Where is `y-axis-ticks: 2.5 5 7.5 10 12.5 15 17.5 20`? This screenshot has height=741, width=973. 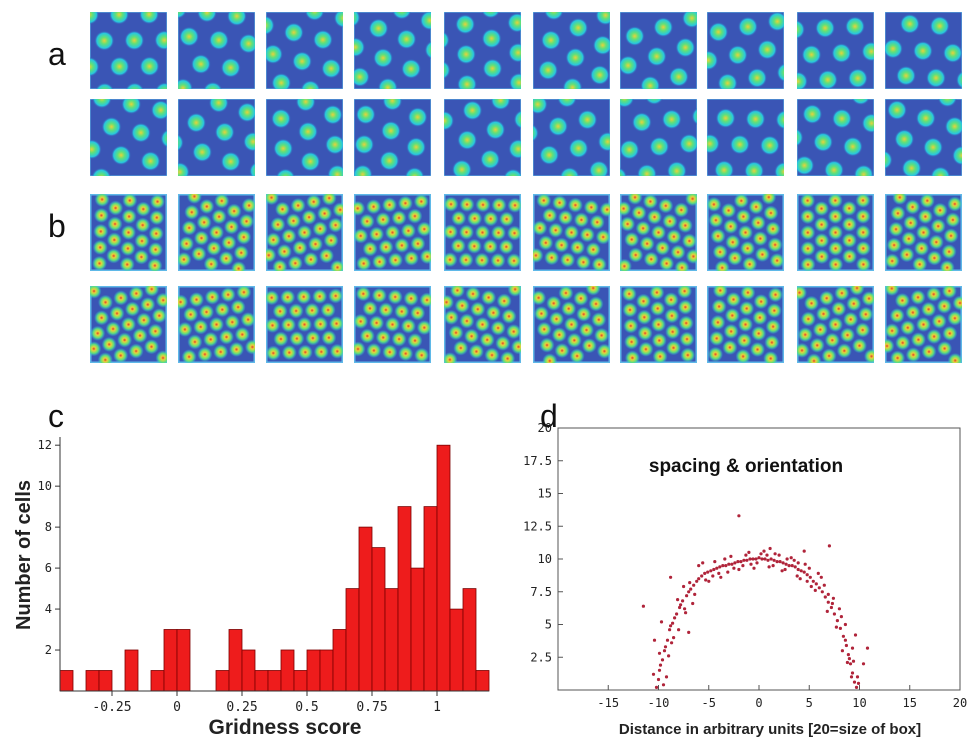 y-axis-ticks: 2.5 5 7.5 10 12.5 15 17.5 20 is located at coordinates (543, 542).